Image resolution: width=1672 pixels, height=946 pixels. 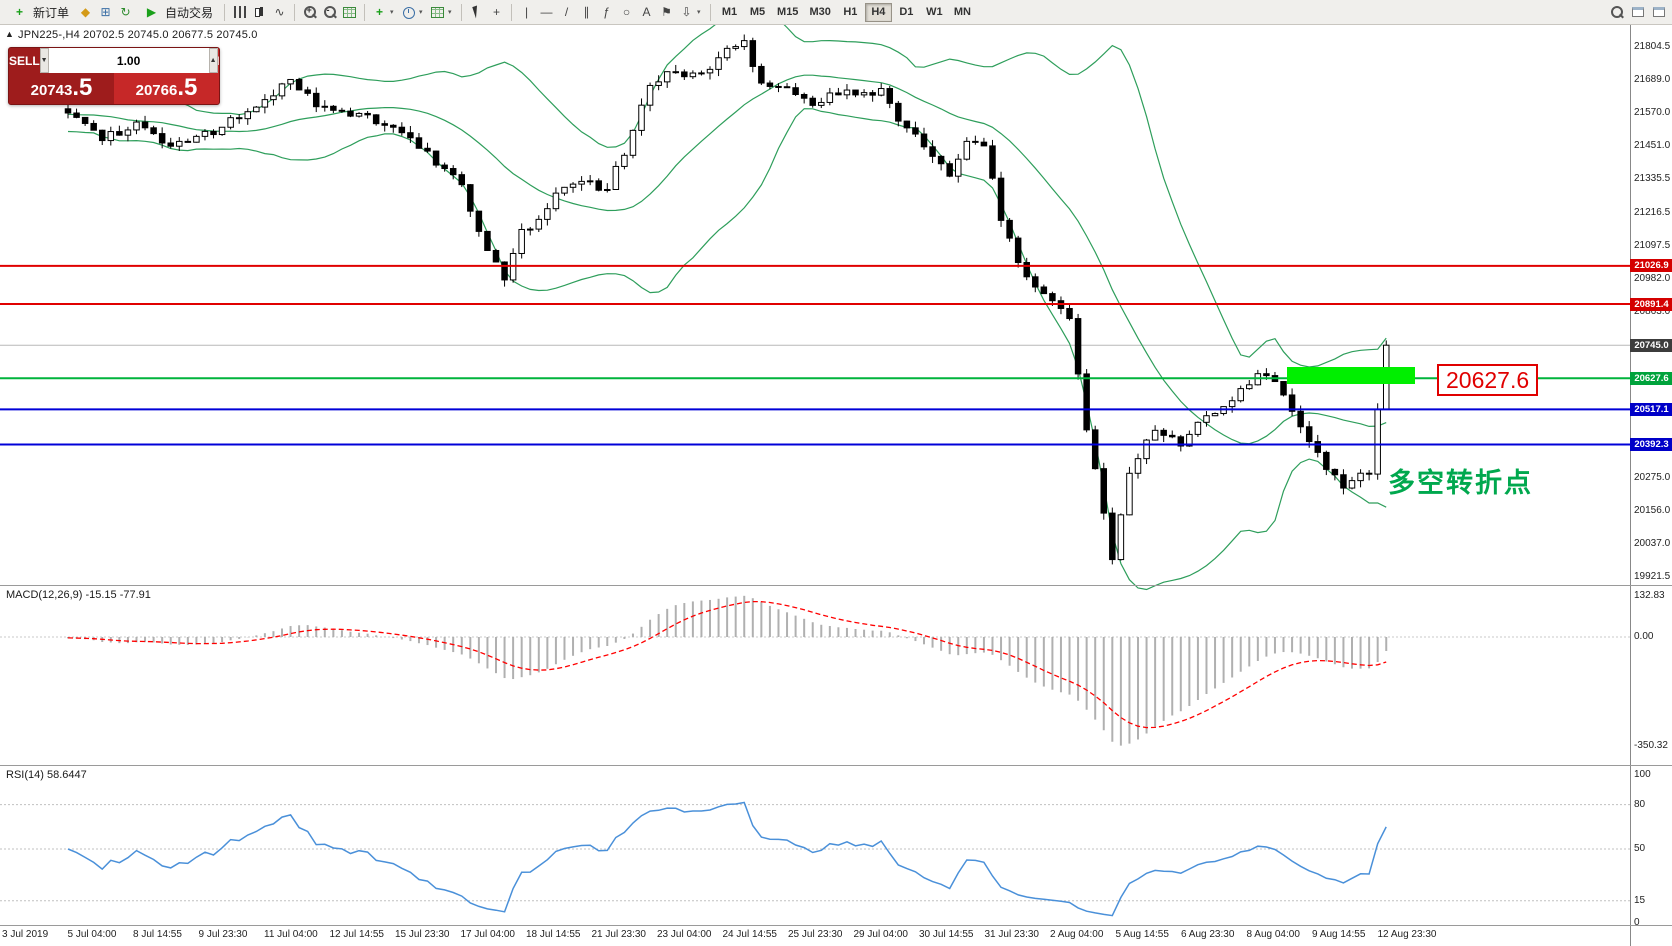 I want to click on buy-button: BUY, so click(x=218, y=60).